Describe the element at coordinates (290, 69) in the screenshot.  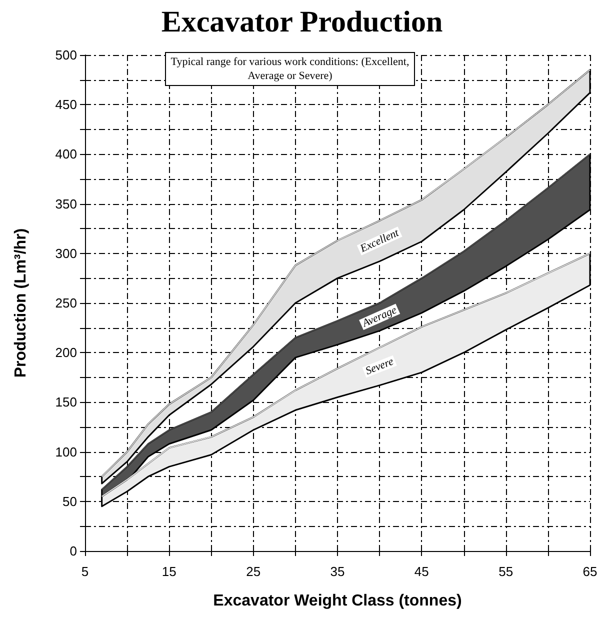
I see `note-box: Typical range for various work conditions: (Excellent, Average or Severe)` at that location.